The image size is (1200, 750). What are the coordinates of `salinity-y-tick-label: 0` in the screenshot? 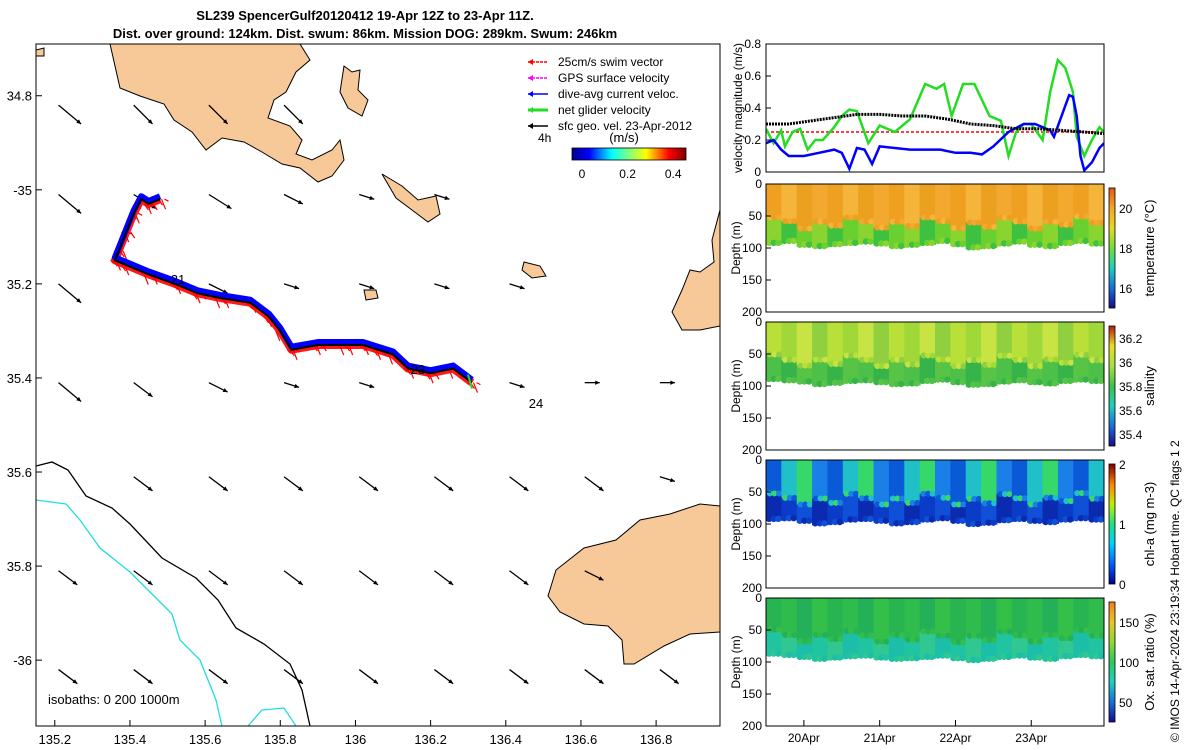 It's located at (758, 322).